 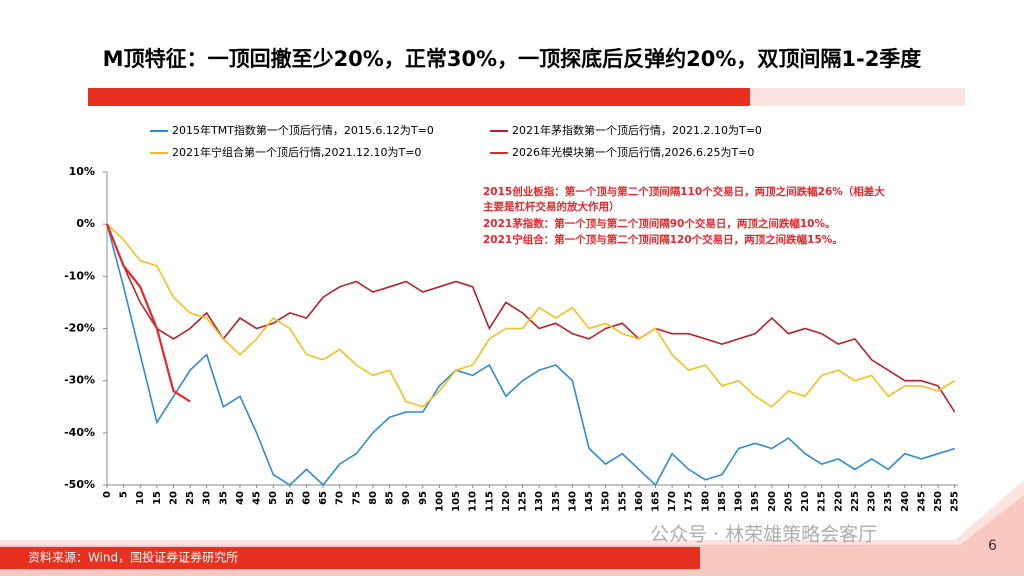 I want to click on x-tick-label: 70, so click(x=340, y=498).